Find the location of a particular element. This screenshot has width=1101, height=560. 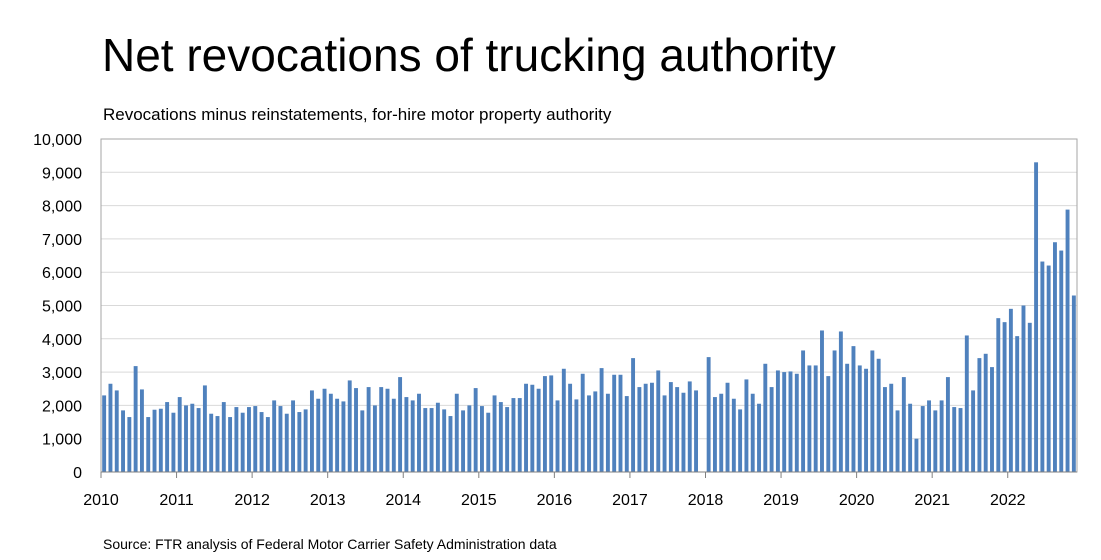

x-tick-label: 2021 is located at coordinates (932, 500).